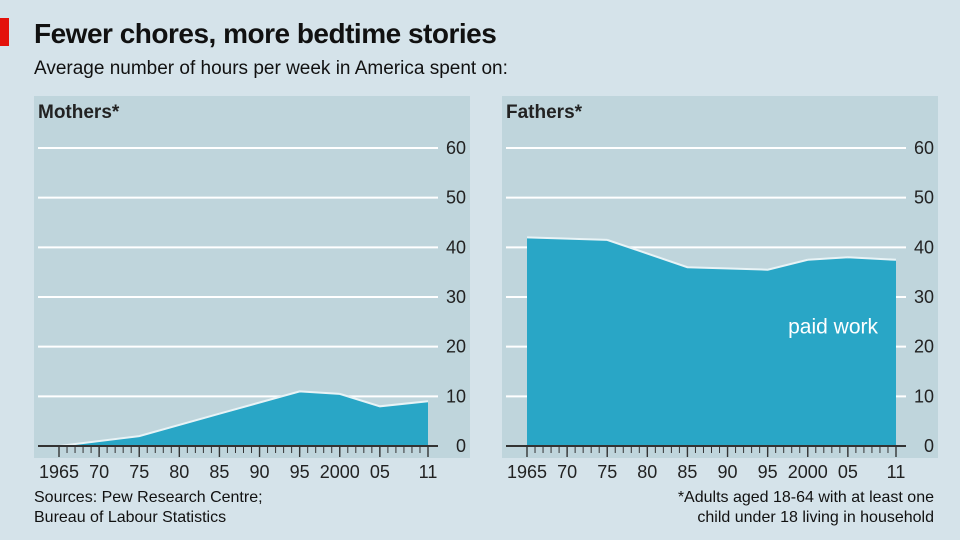  I want to click on chart-0-x-tick-label: 95, so click(300, 472).